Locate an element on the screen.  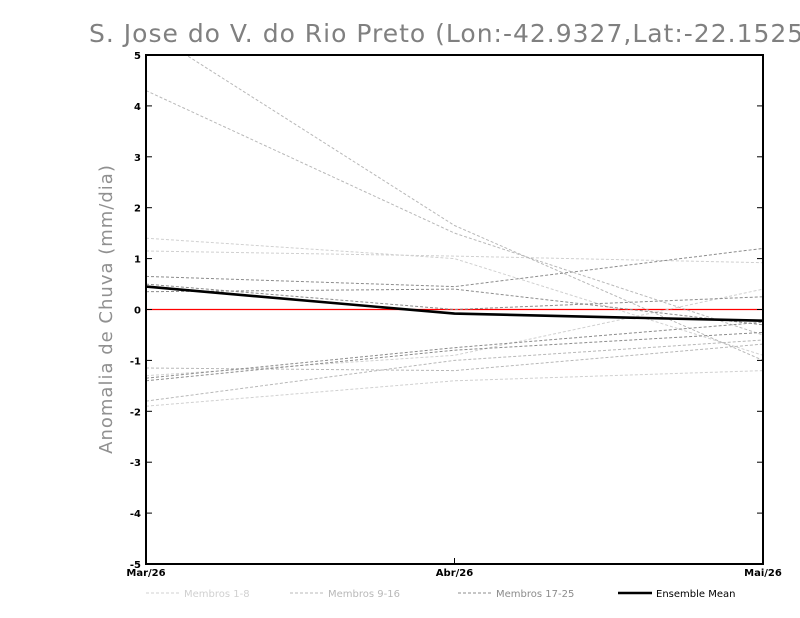
ensemble-mean-line is located at coordinates (454, 303).